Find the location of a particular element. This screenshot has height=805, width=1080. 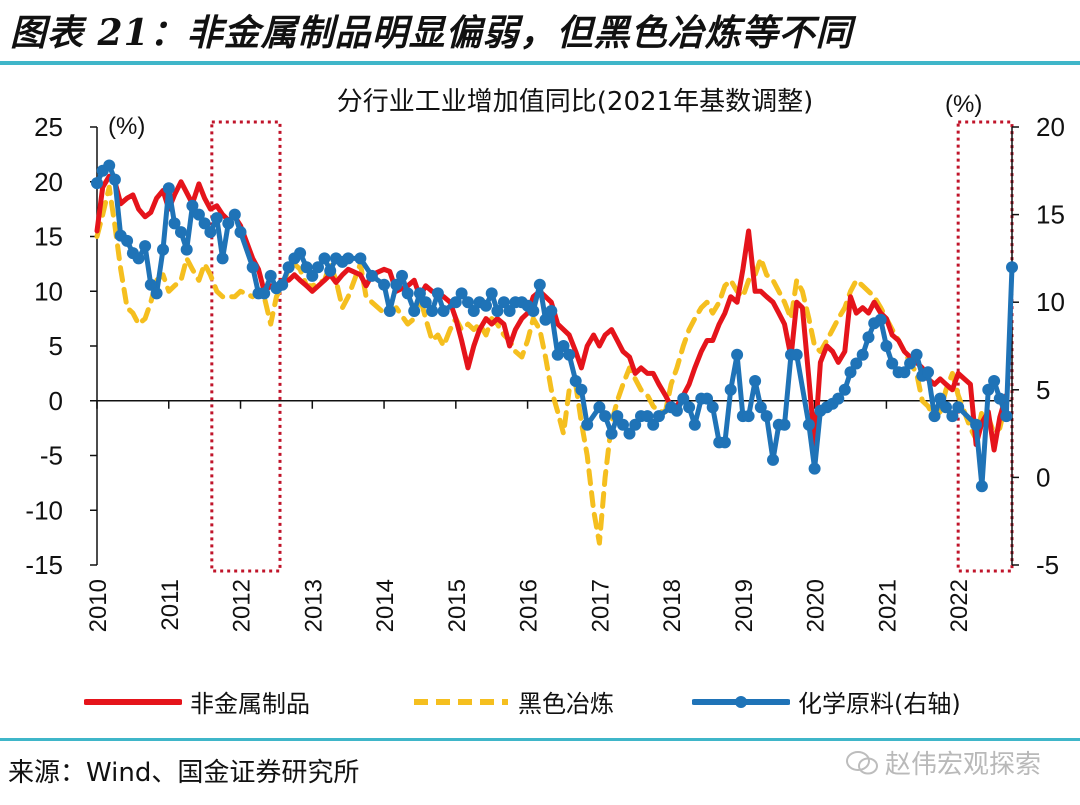

left-tick-label: 25 is located at coordinates (48, 127).